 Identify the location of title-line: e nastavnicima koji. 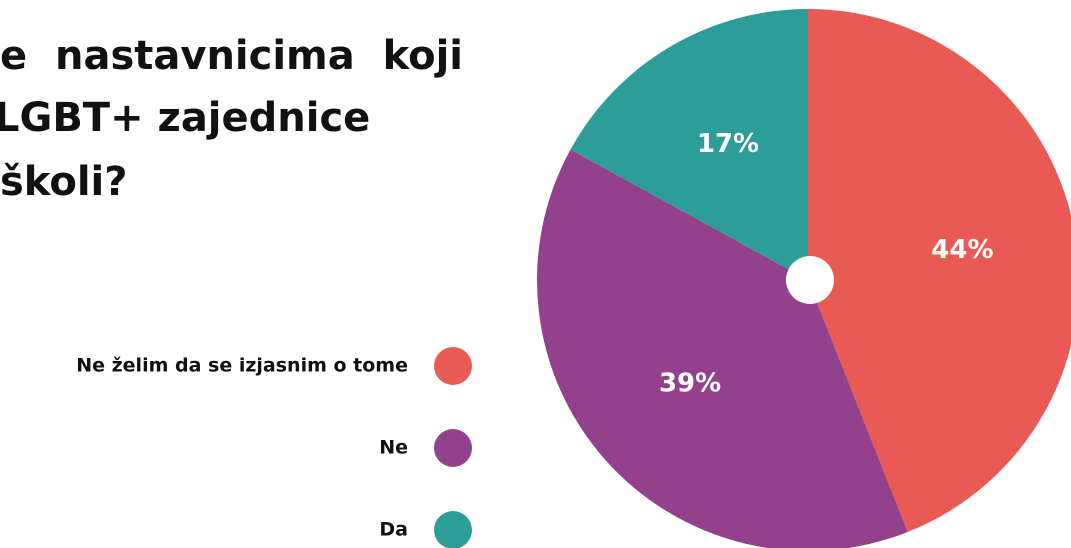
(231, 56).